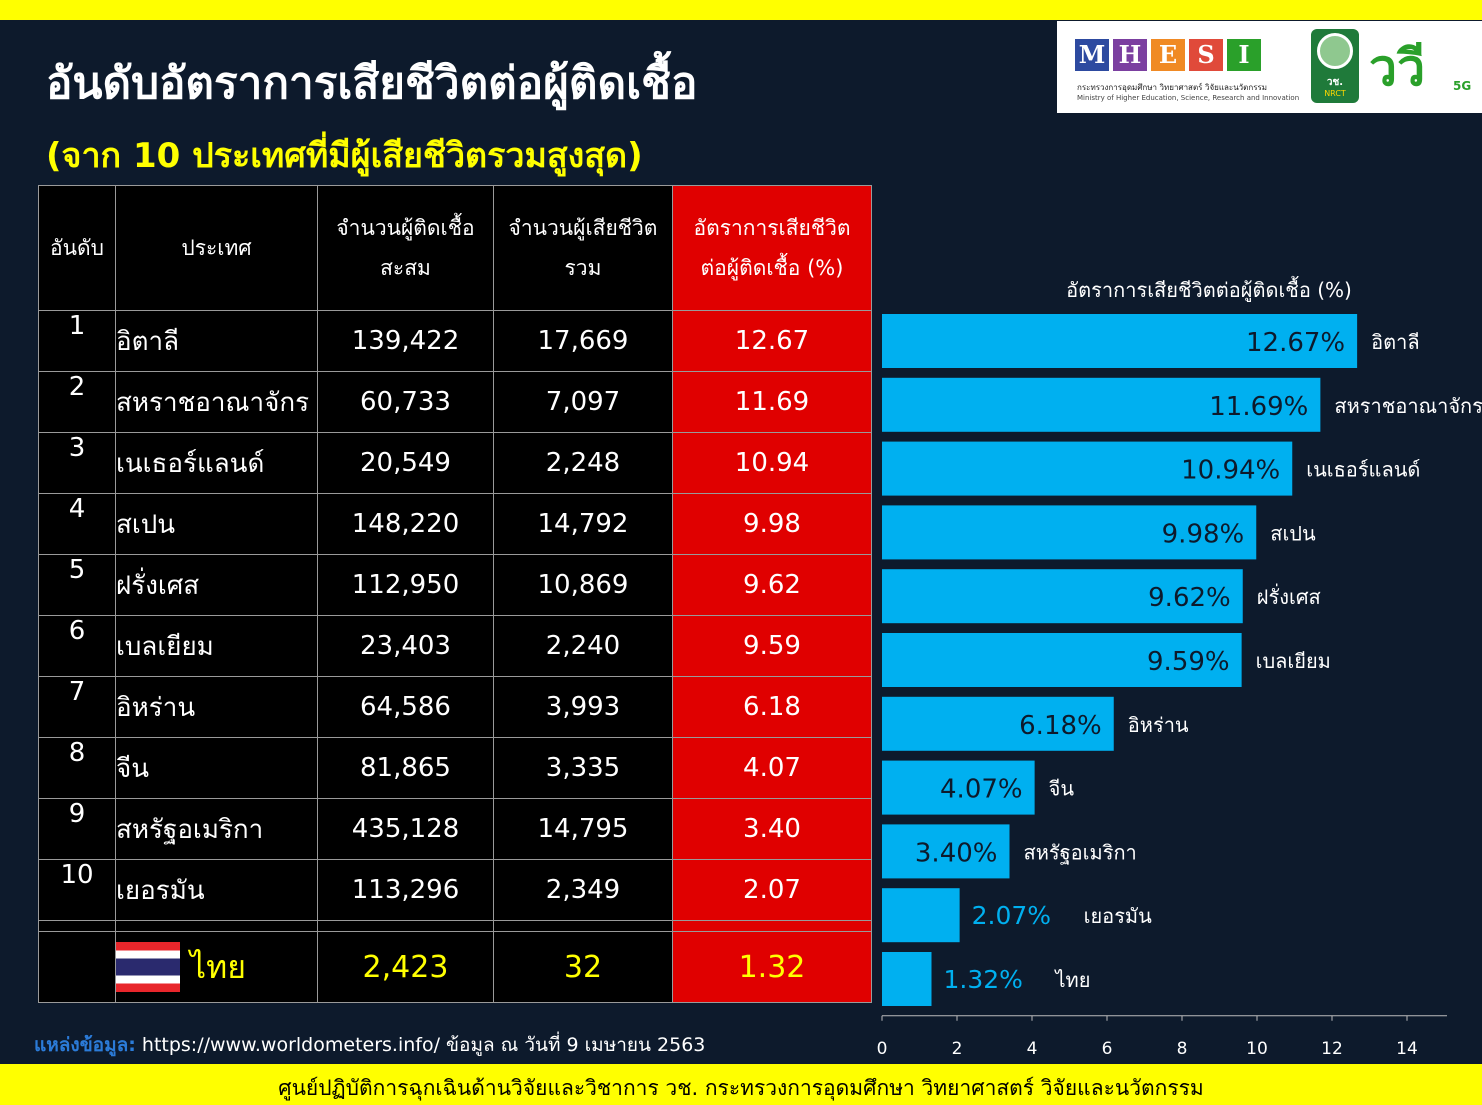 The height and width of the screenshot is (1105, 1482). I want to click on header-rate-line1: อัตราการเสียชีวิต, so click(772, 228).